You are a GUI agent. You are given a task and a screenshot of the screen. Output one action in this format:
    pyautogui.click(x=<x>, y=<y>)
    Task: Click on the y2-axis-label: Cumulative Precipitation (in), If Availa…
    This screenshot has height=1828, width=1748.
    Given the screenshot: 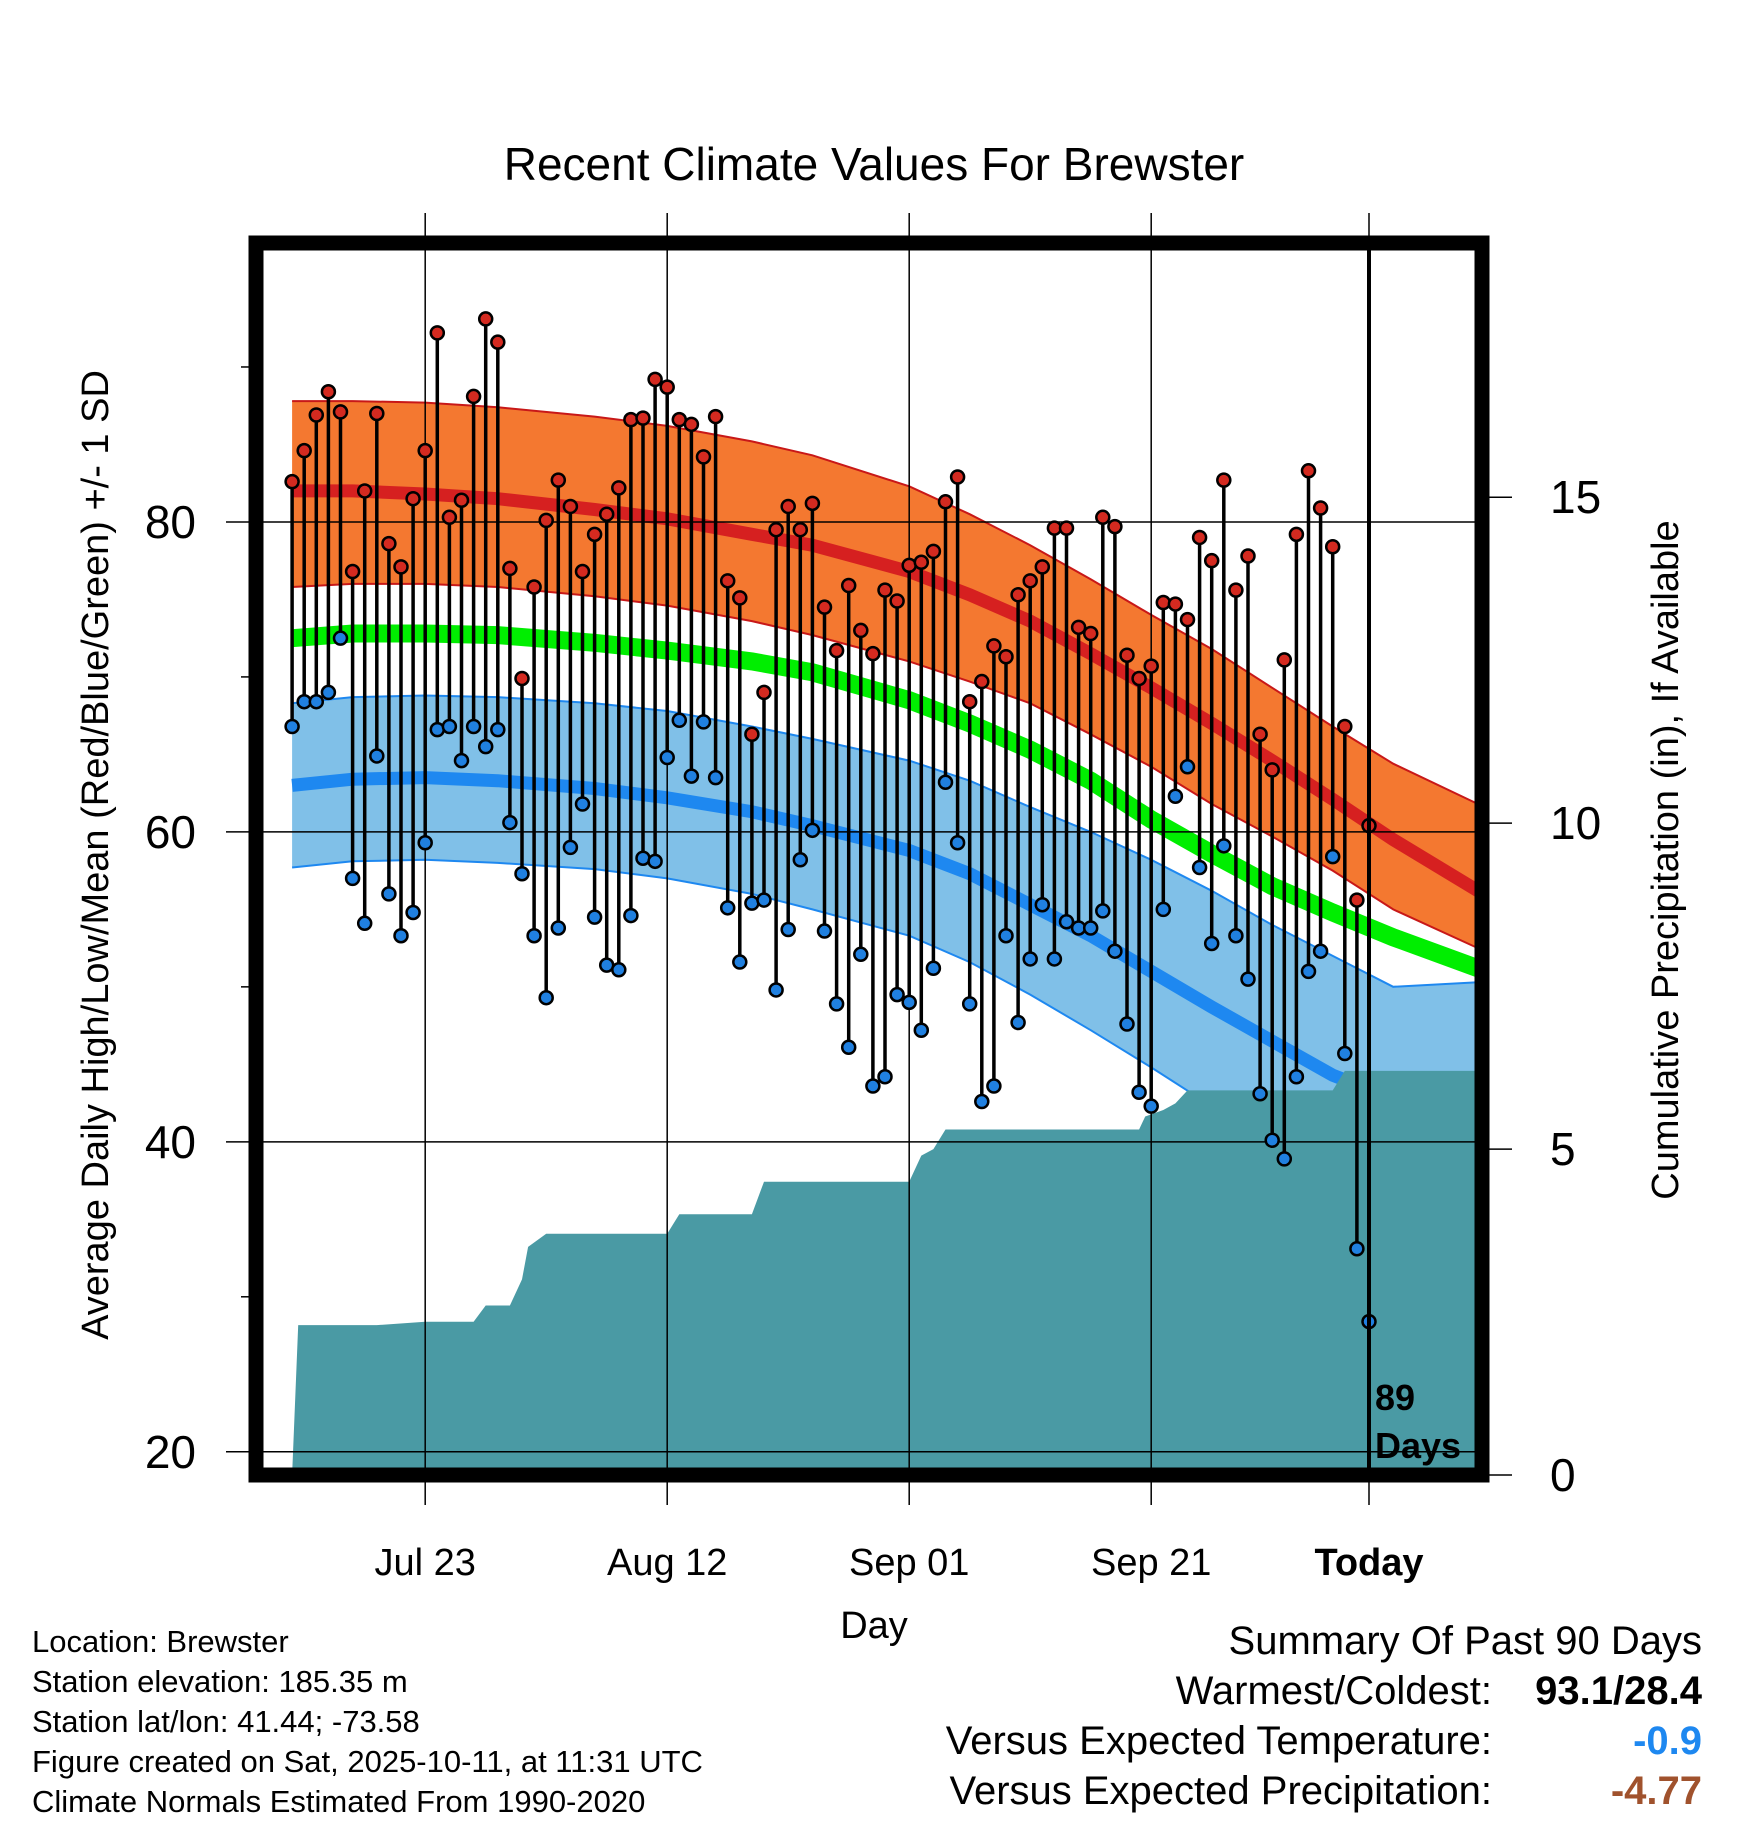 What is the action you would take?
    pyautogui.click(x=1666, y=859)
    